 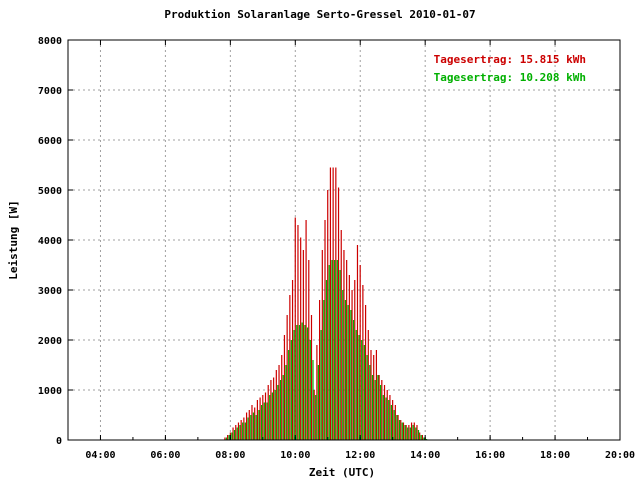 What do you see at coordinates (50, 391) in the screenshot?
I see `y-tick-label: 1000` at bounding box center [50, 391].